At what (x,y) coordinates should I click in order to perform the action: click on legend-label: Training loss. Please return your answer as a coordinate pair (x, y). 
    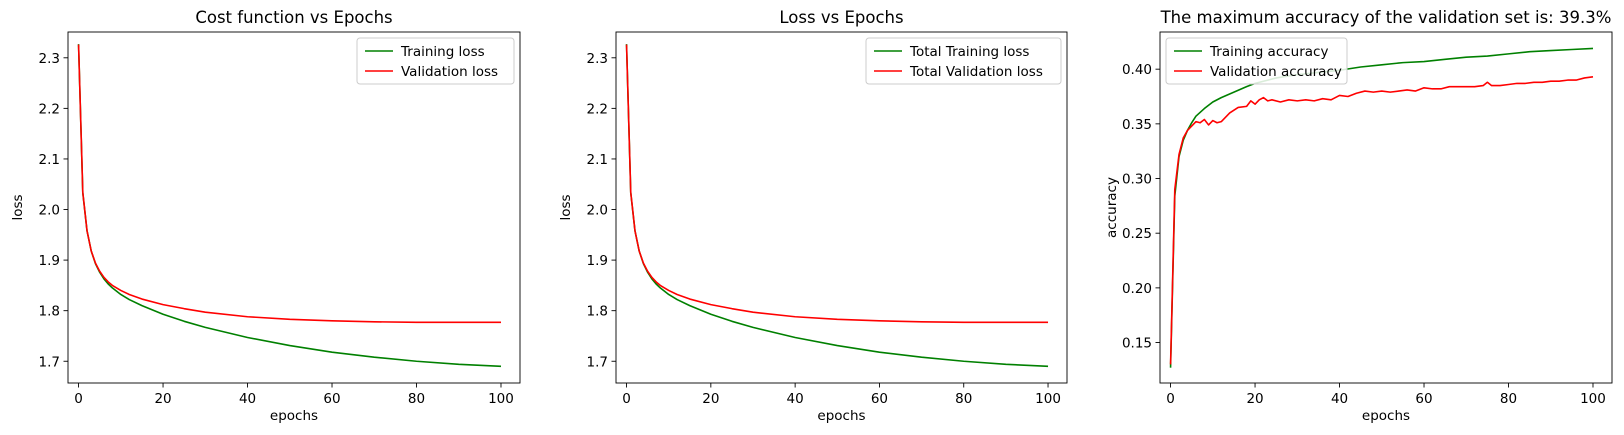
    Looking at the image, I should click on (442, 52).